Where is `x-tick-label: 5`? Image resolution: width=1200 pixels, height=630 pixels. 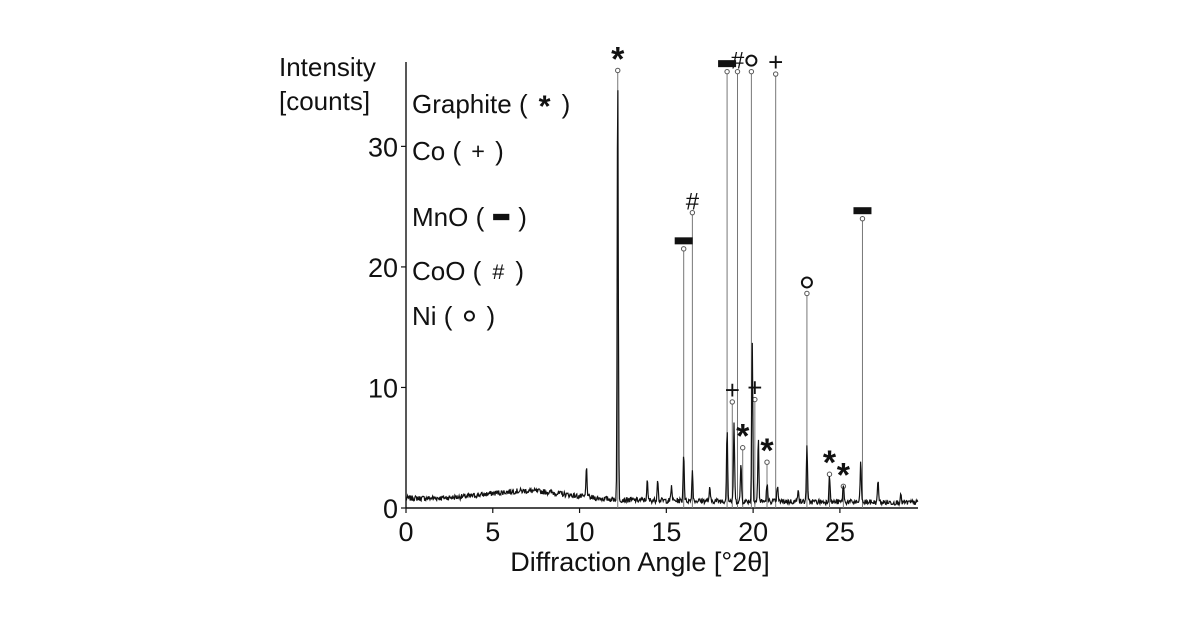
x-tick-label: 5 is located at coordinates (492, 532).